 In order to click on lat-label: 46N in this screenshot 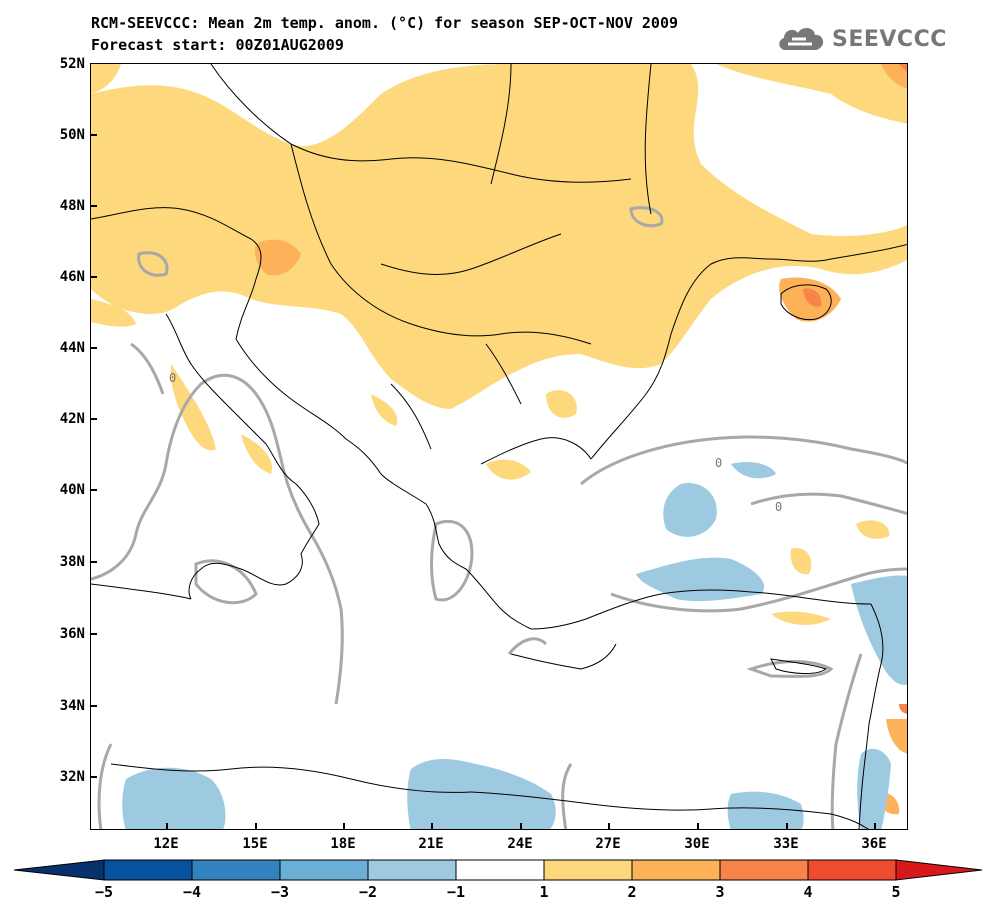, I will do `click(72, 277)`.